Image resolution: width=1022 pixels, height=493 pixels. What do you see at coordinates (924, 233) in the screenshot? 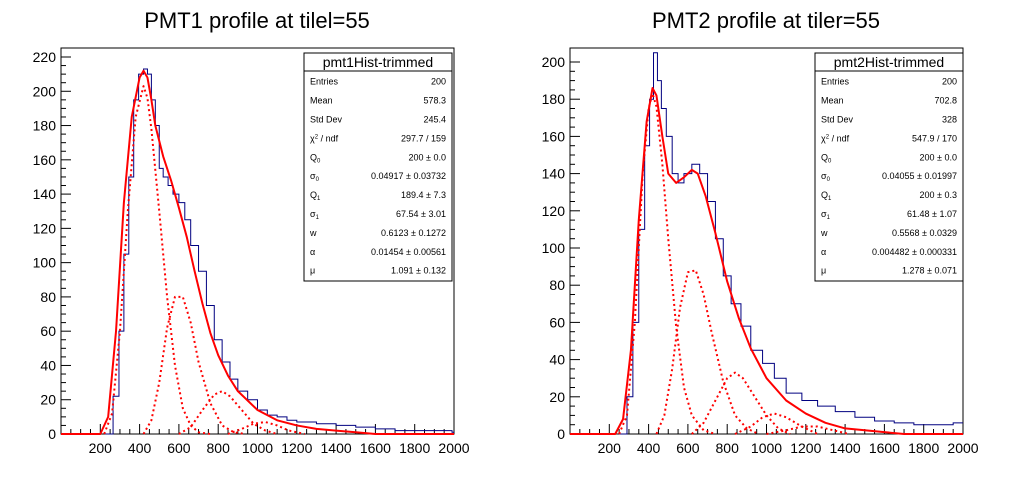
I see `stats-row-value: 0.5568 ± 0.0329` at bounding box center [924, 233].